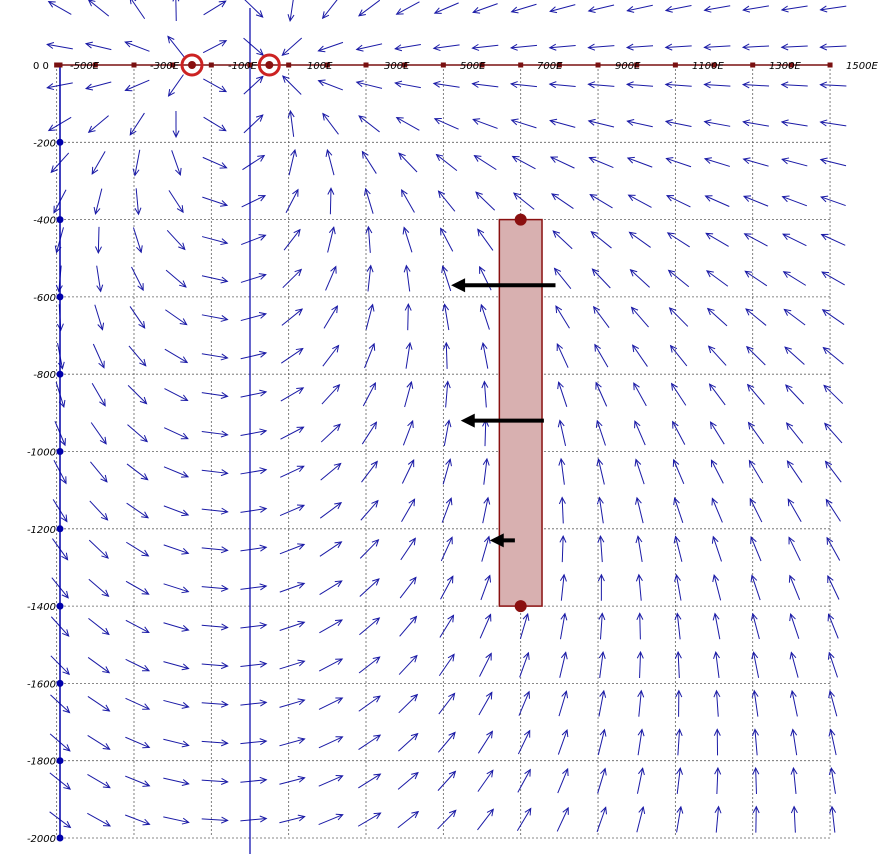 This screenshot has width=888, height=859. I want to click on electrode-center, so click(269, 65).